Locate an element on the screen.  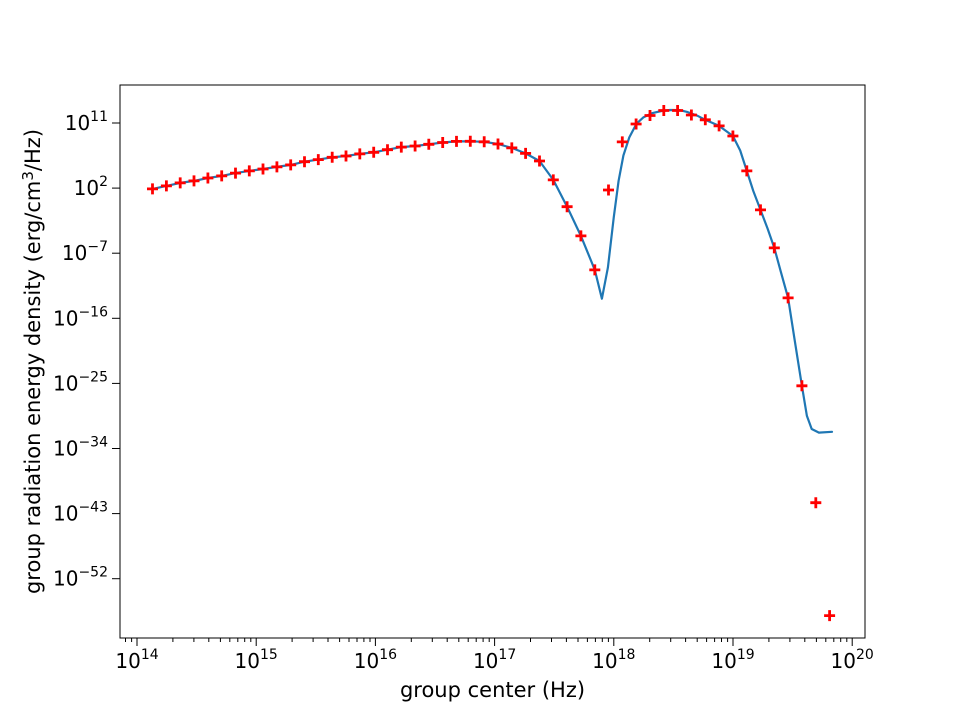
x-tick-labels: 1014 1015 1016 1017 1018 1019 1020 is located at coordinates (494, 660).